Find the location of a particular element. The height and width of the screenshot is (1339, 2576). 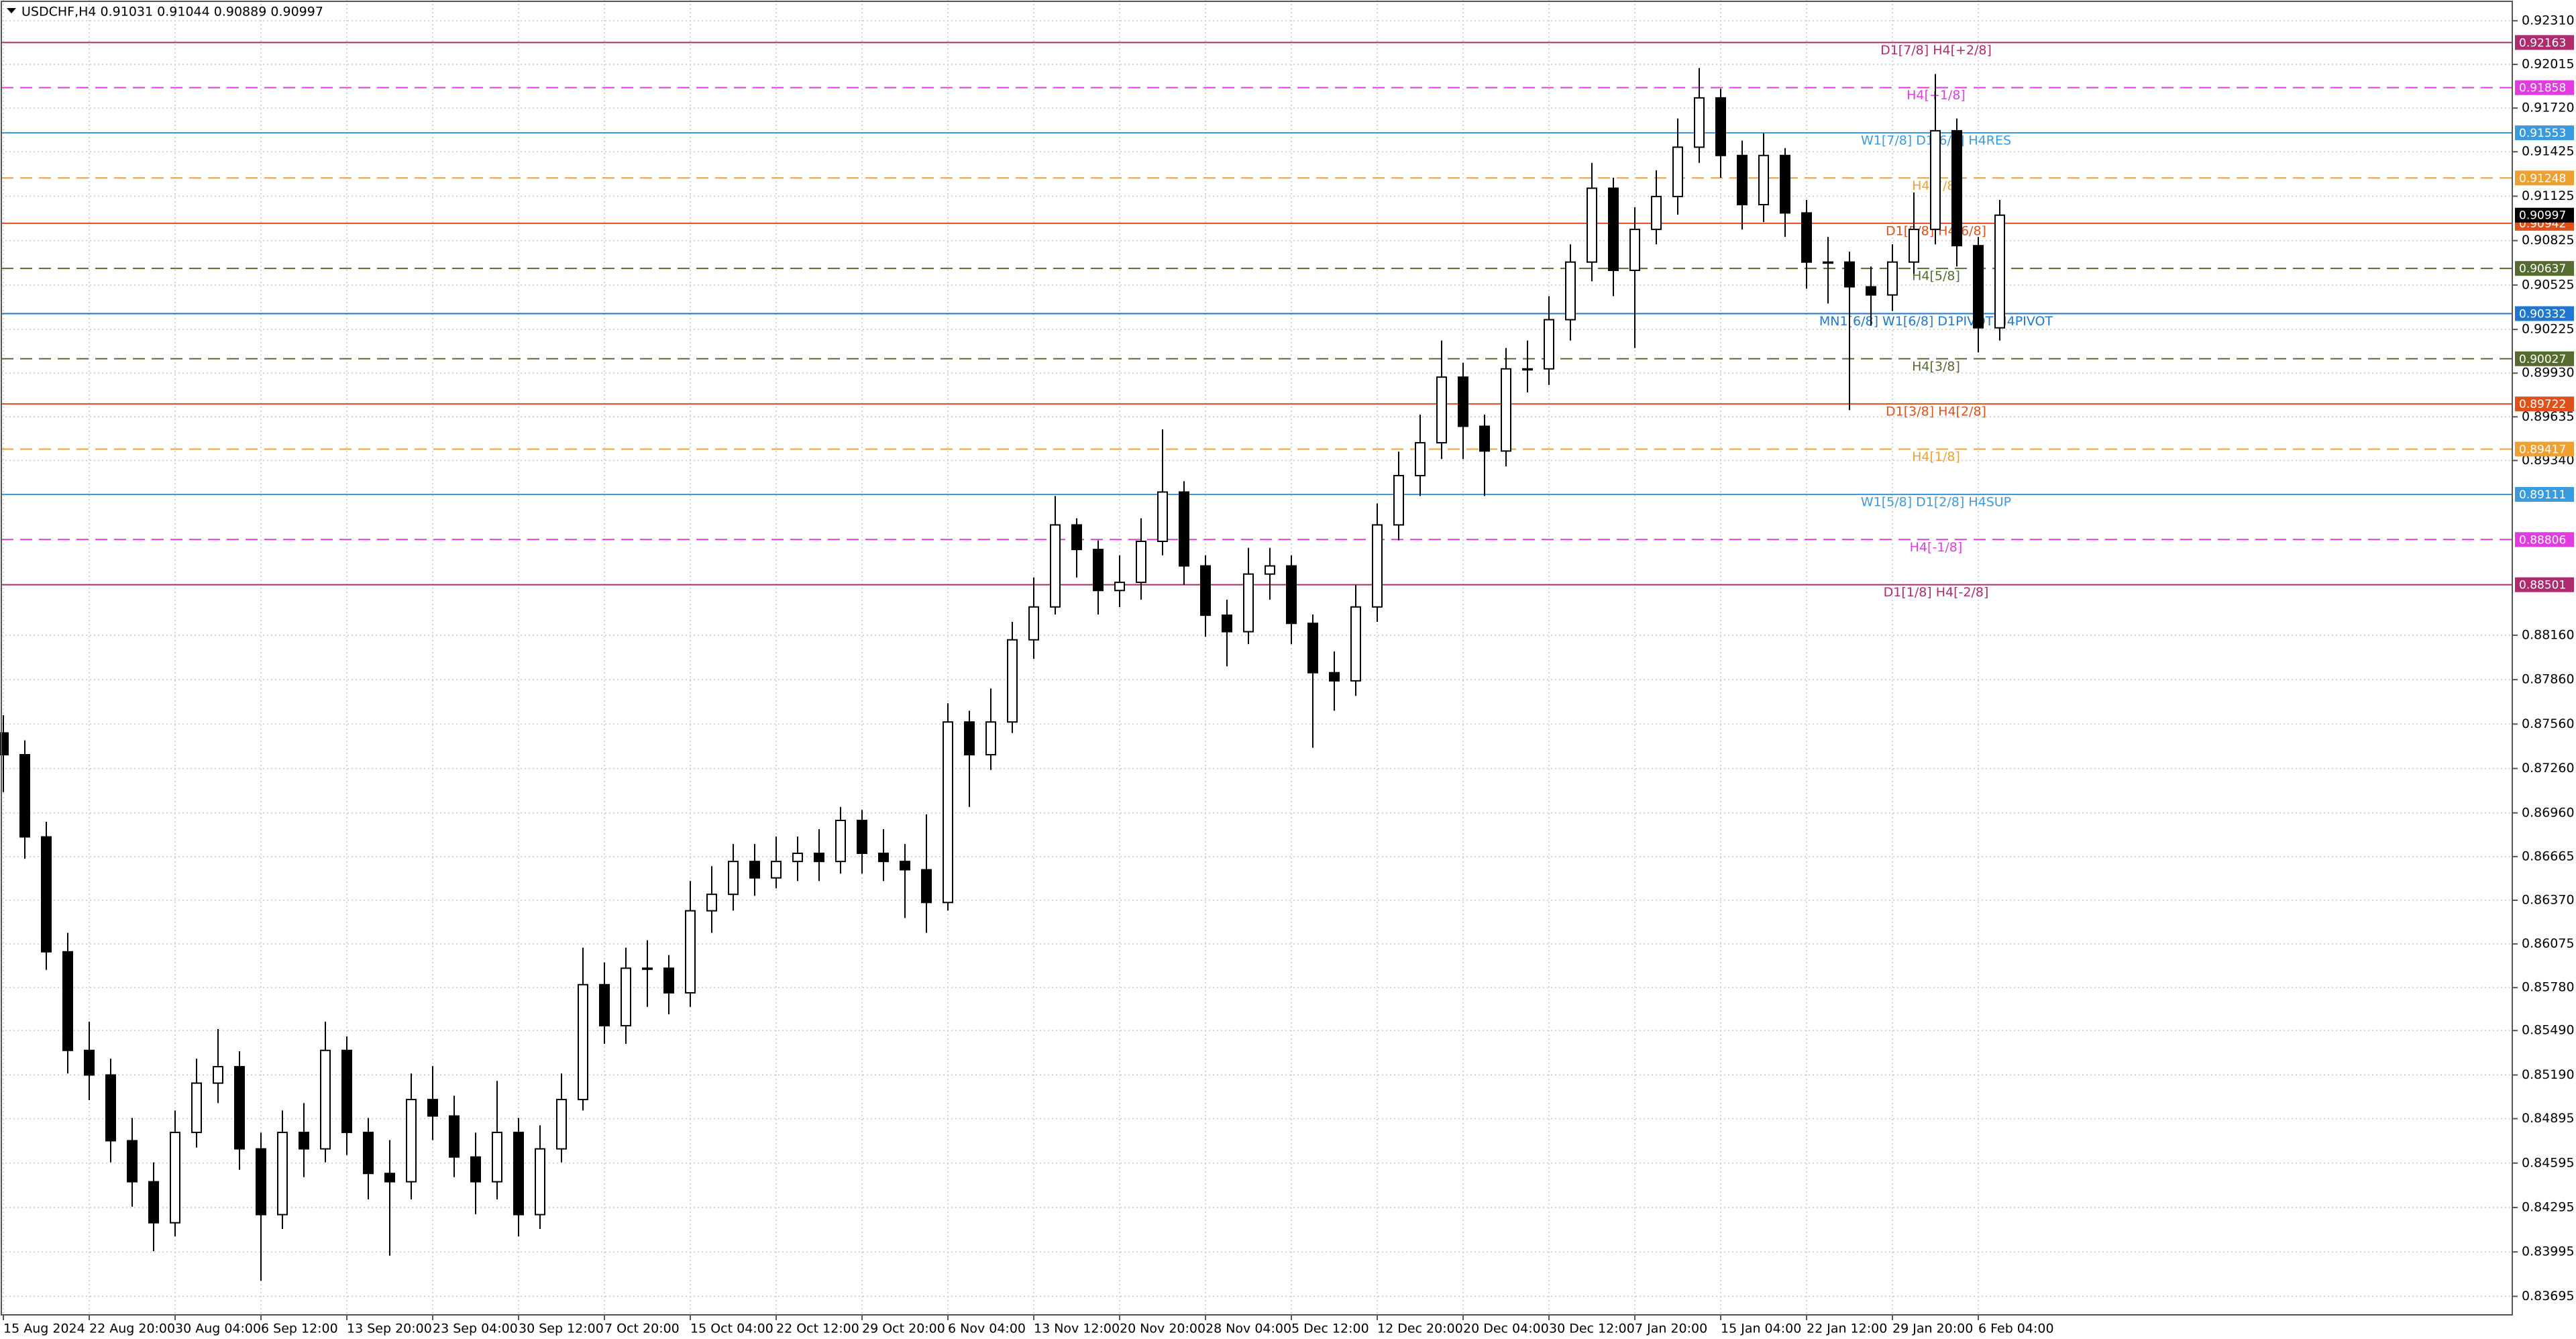

last-price-label: 0.90997 is located at coordinates (2542, 216).